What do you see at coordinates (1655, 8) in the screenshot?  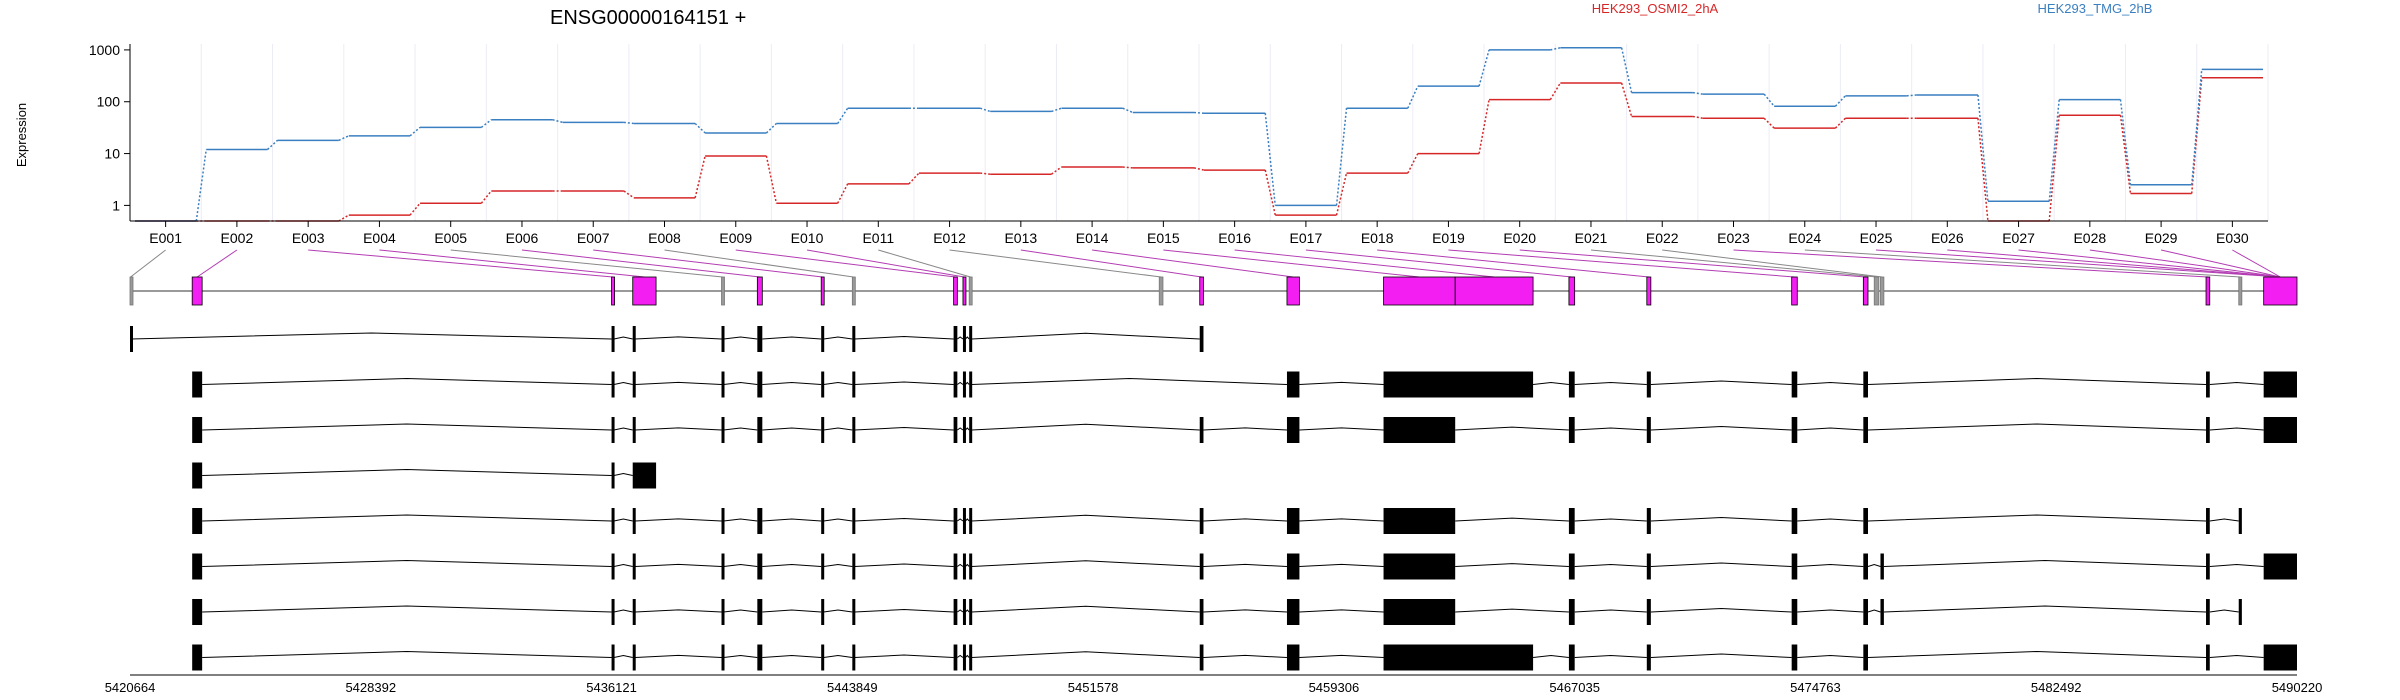 I see `legend-label-osmi2: HEK293_OSMI2_2hA` at bounding box center [1655, 8].